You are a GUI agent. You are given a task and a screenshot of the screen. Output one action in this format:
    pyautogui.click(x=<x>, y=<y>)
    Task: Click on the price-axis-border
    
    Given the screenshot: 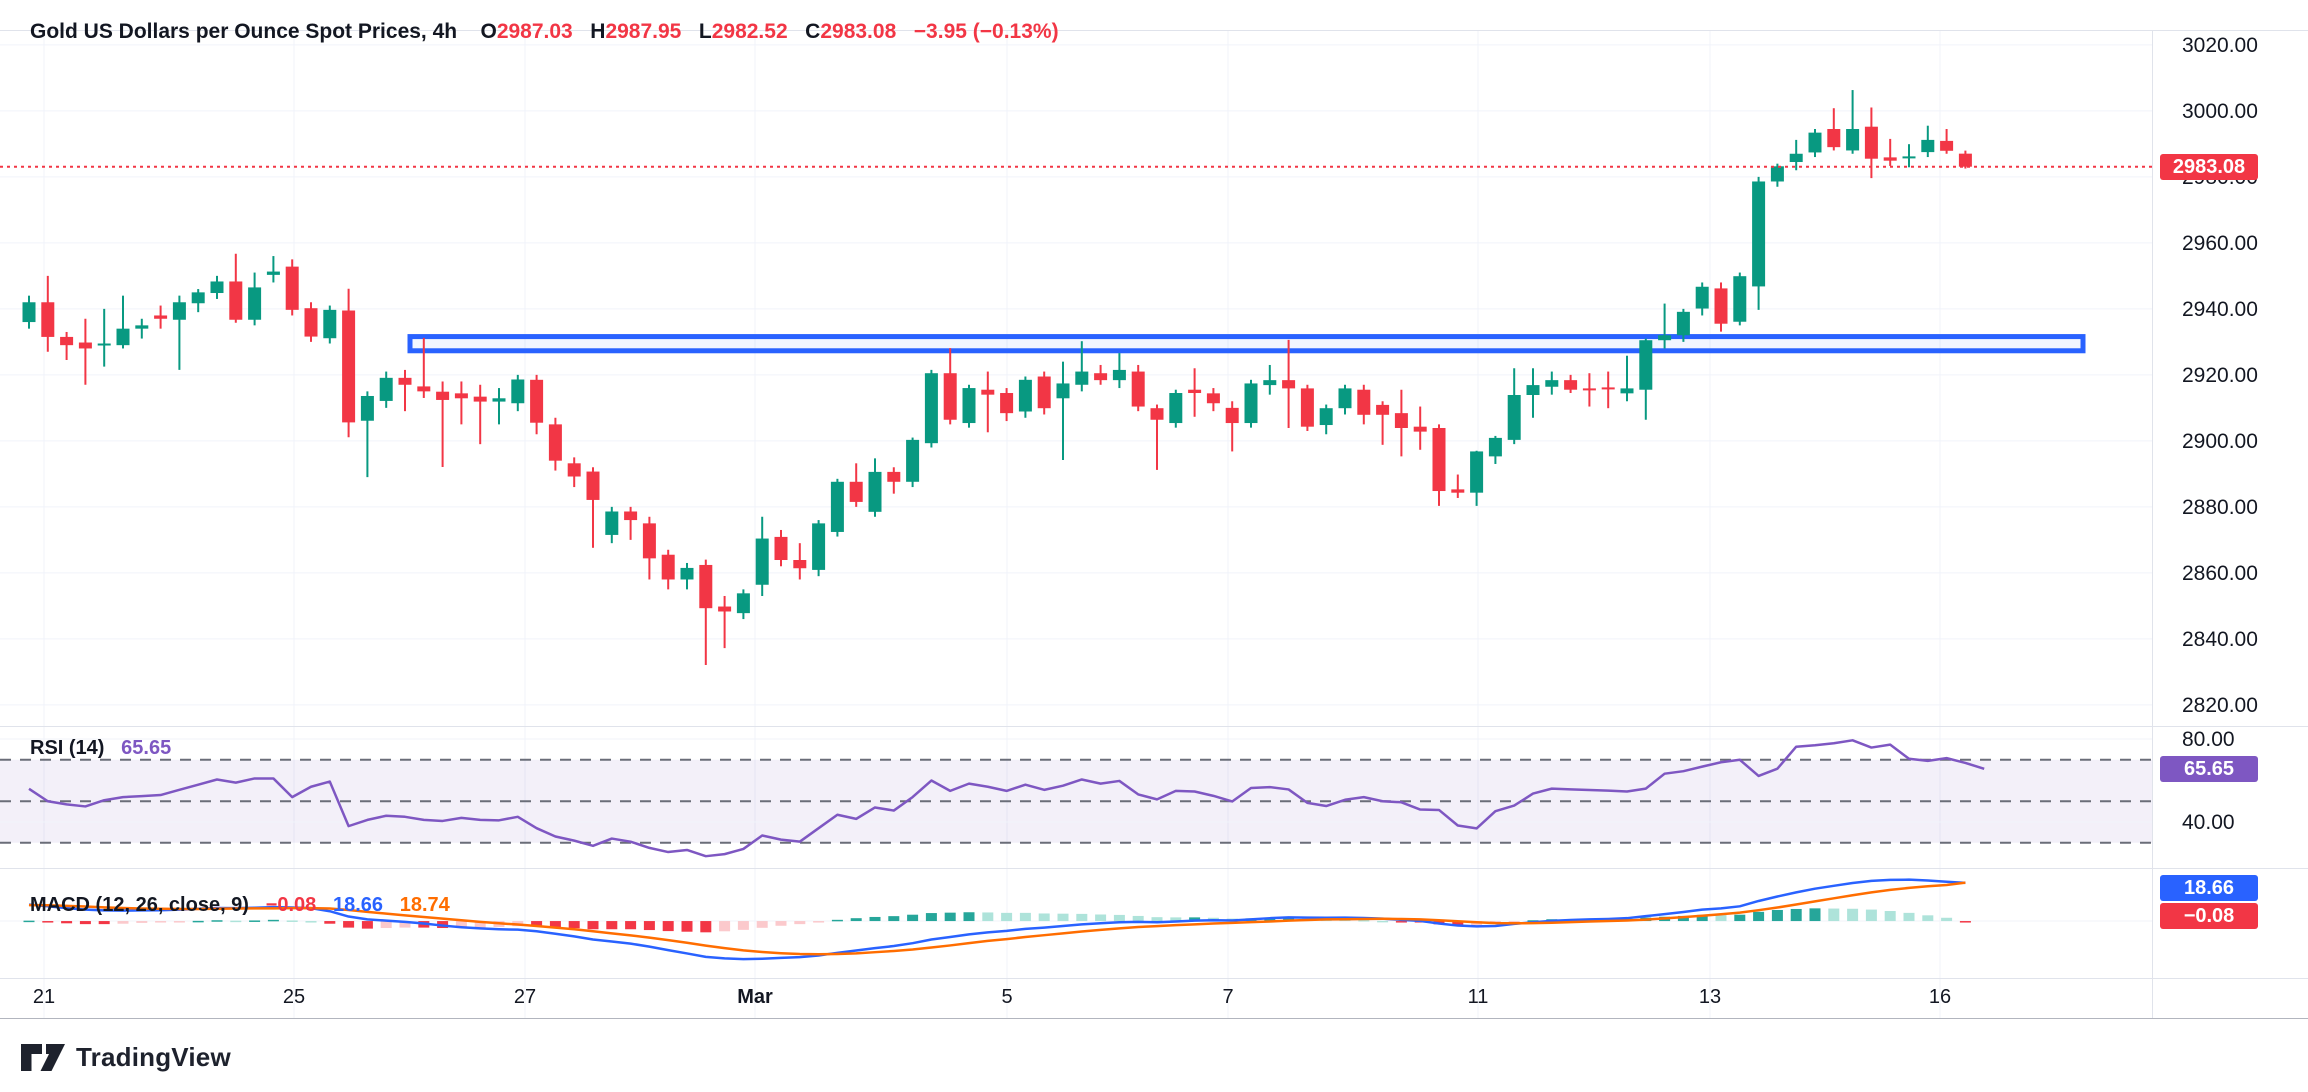 What is the action you would take?
    pyautogui.click(x=2152, y=524)
    